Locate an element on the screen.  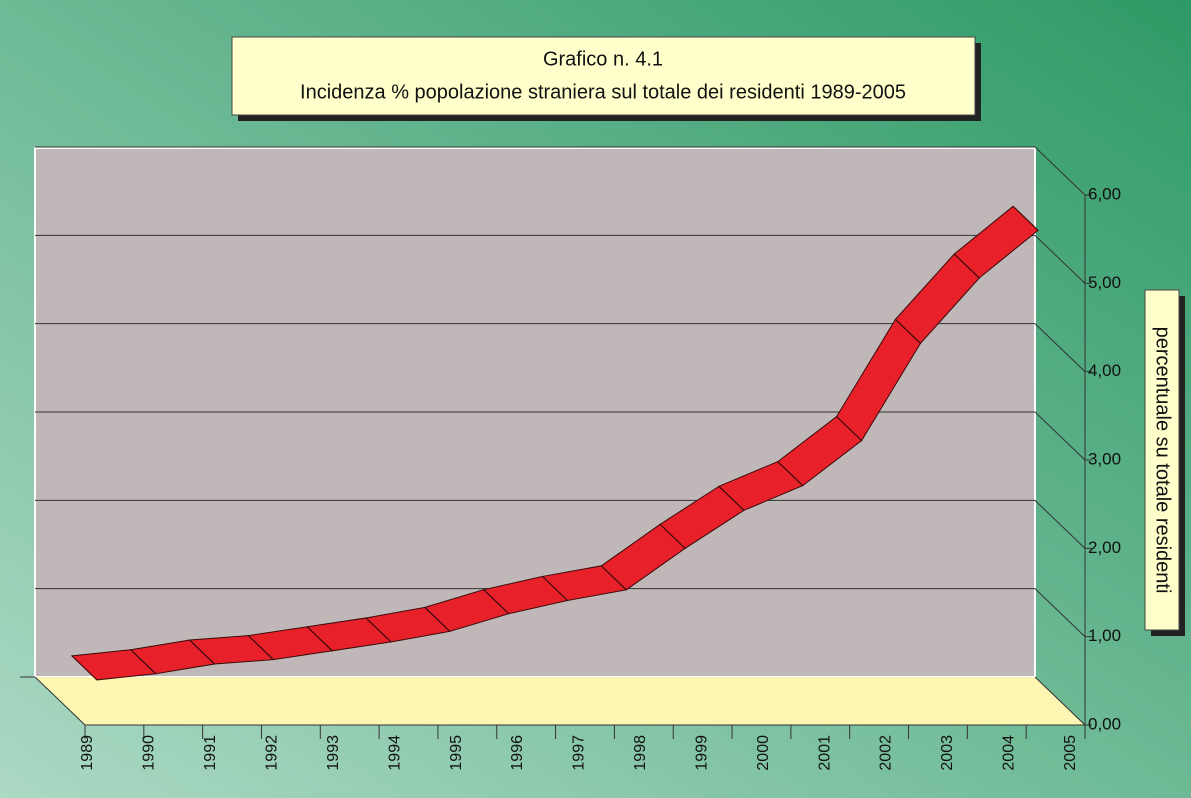
x-tick-label: 1992 is located at coordinates (271, 753).